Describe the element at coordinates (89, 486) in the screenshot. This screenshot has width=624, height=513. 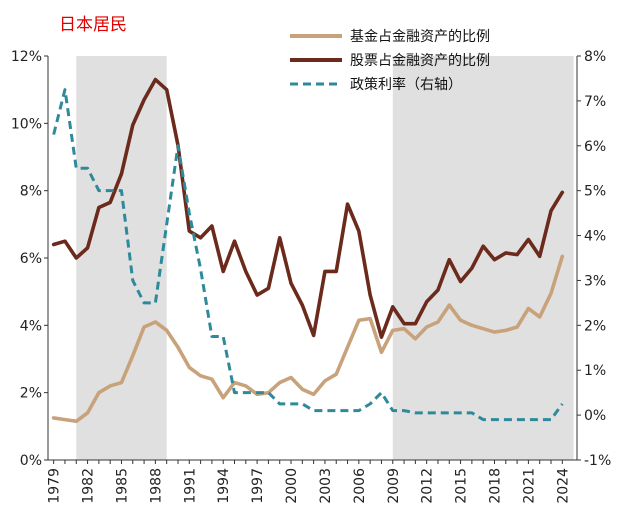
I see `x-tick-label: 1982` at that location.